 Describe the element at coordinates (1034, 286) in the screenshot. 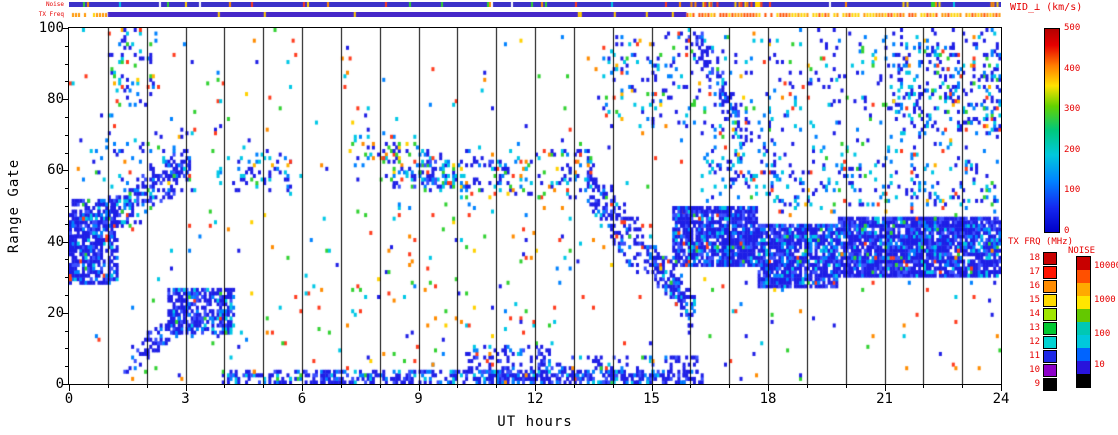

I see `txfrq-value-label: 16` at that location.